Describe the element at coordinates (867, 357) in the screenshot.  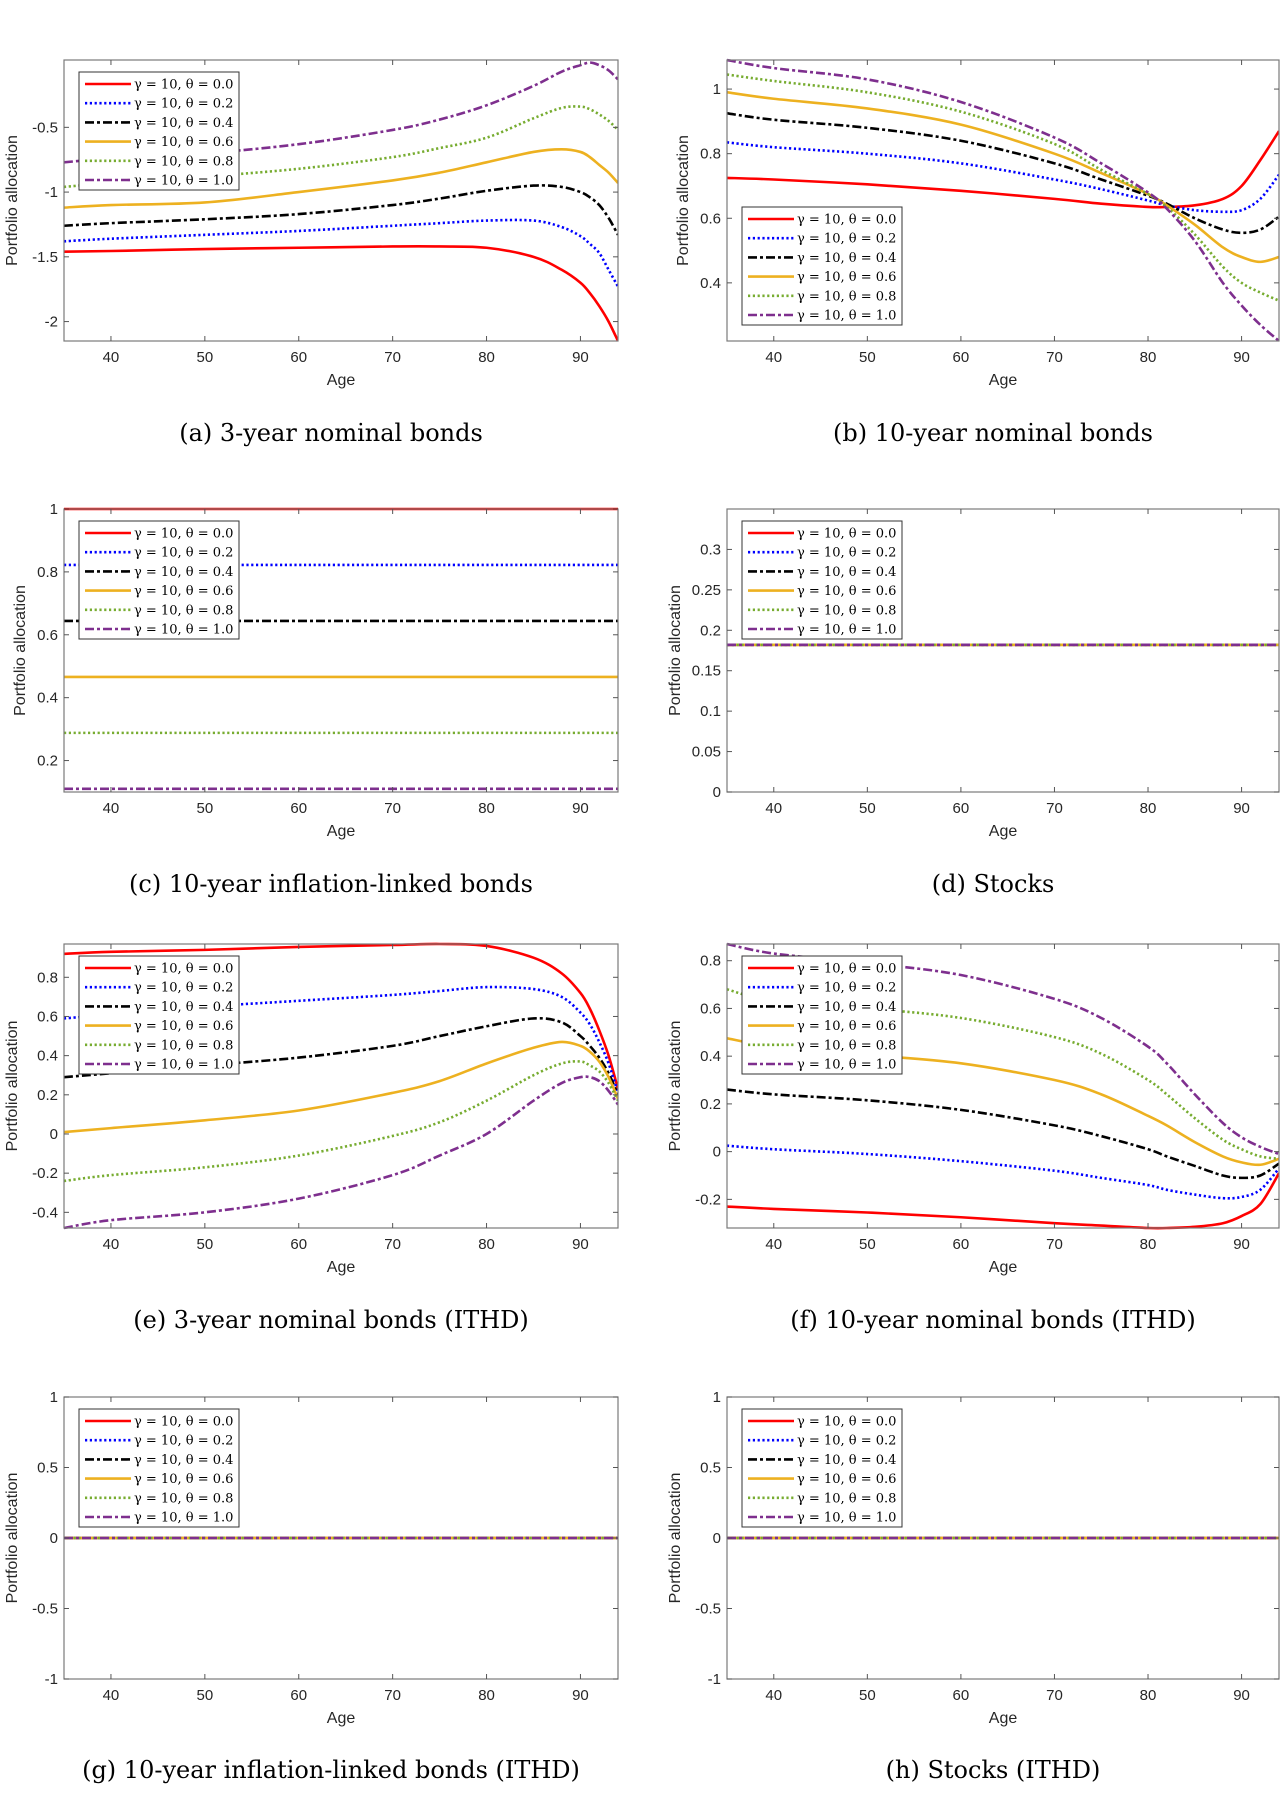
I see `x-tick-label: 50` at that location.